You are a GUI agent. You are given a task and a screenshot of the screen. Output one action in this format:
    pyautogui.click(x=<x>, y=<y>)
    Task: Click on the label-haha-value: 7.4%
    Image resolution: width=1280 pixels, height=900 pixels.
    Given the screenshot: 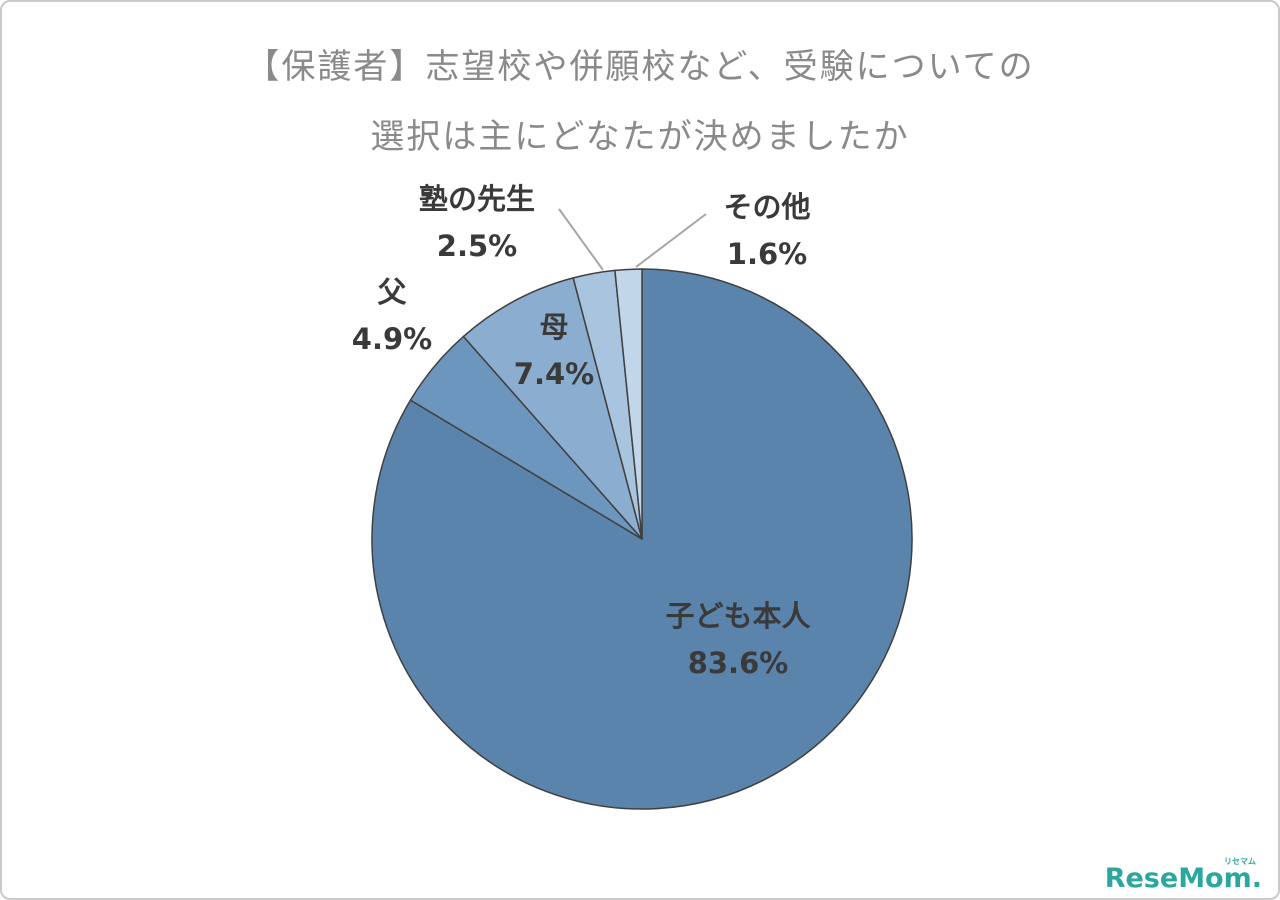 What is the action you would take?
    pyautogui.click(x=554, y=374)
    